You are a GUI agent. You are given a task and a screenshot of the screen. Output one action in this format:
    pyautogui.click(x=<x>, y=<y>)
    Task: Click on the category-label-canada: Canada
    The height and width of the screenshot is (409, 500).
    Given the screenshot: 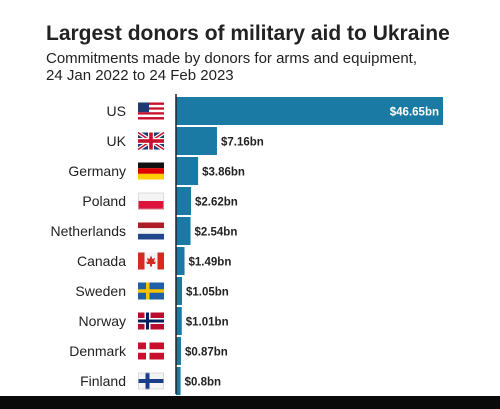 What is the action you would take?
    pyautogui.click(x=101, y=261)
    